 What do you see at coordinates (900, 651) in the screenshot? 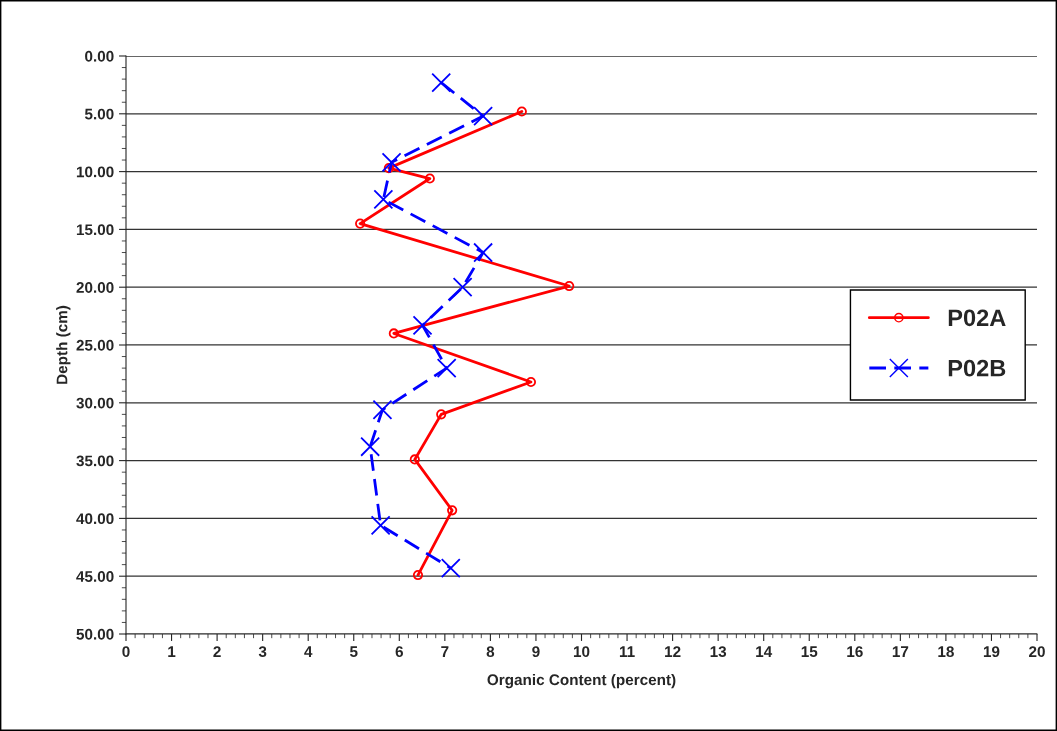
I see `x-tick-label: 17` at bounding box center [900, 651].